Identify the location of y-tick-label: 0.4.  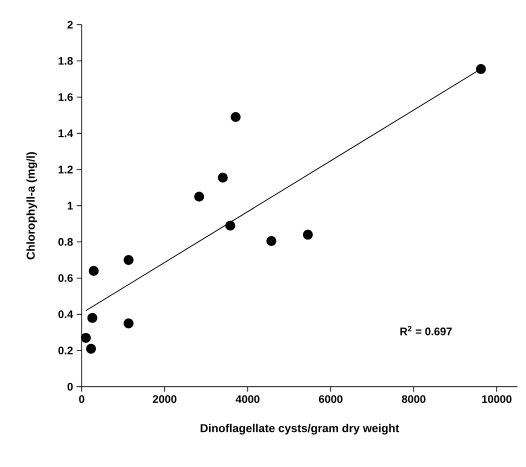
(66, 314).